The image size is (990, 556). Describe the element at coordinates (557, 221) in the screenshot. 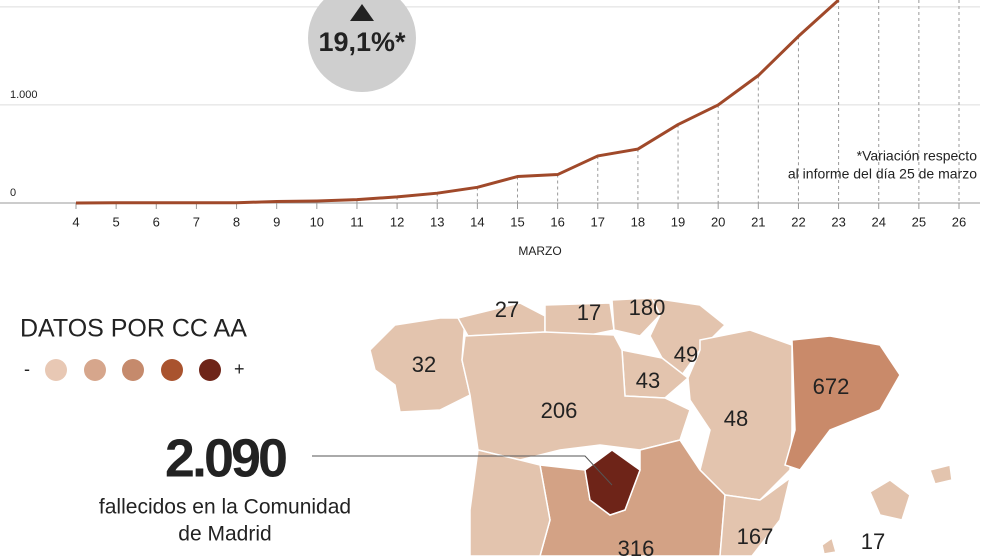

I see `x-tick-label: 16` at that location.